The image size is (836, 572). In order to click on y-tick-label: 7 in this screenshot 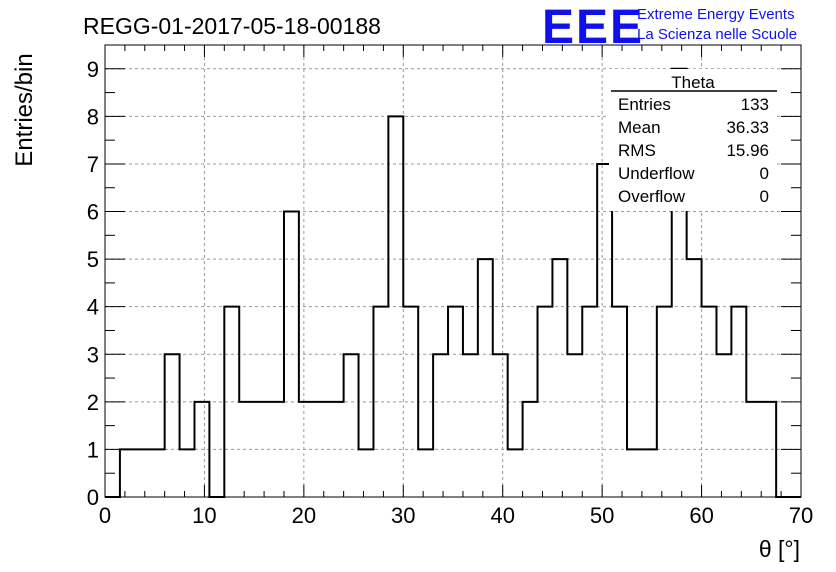, I will do `click(93, 164)`.